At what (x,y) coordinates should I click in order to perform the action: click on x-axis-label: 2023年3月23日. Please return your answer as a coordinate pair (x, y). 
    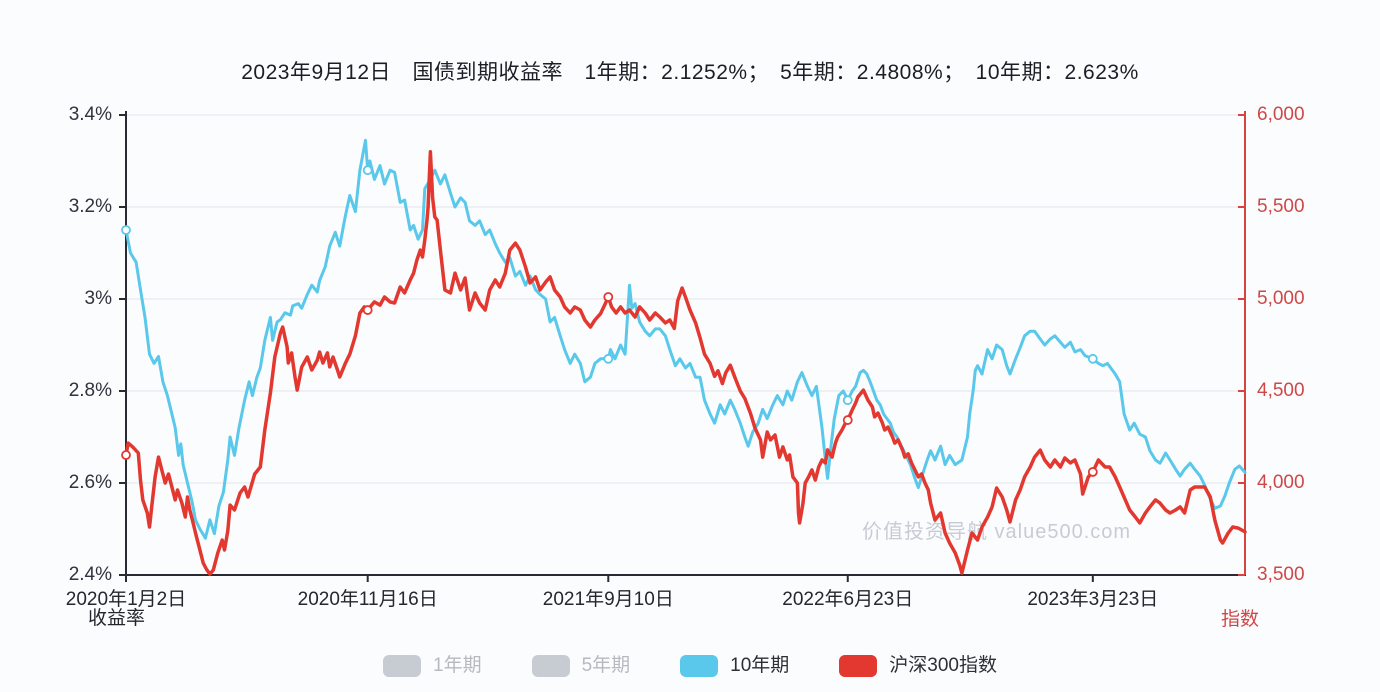
    Looking at the image, I should click on (1093, 599).